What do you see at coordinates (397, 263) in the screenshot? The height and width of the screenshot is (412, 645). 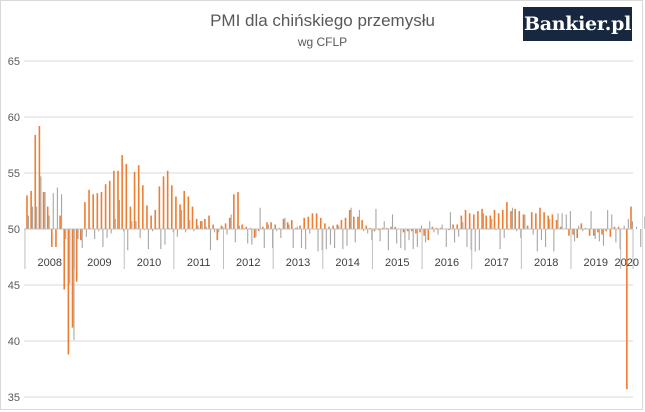 I see `year-label: 2015` at bounding box center [397, 263].